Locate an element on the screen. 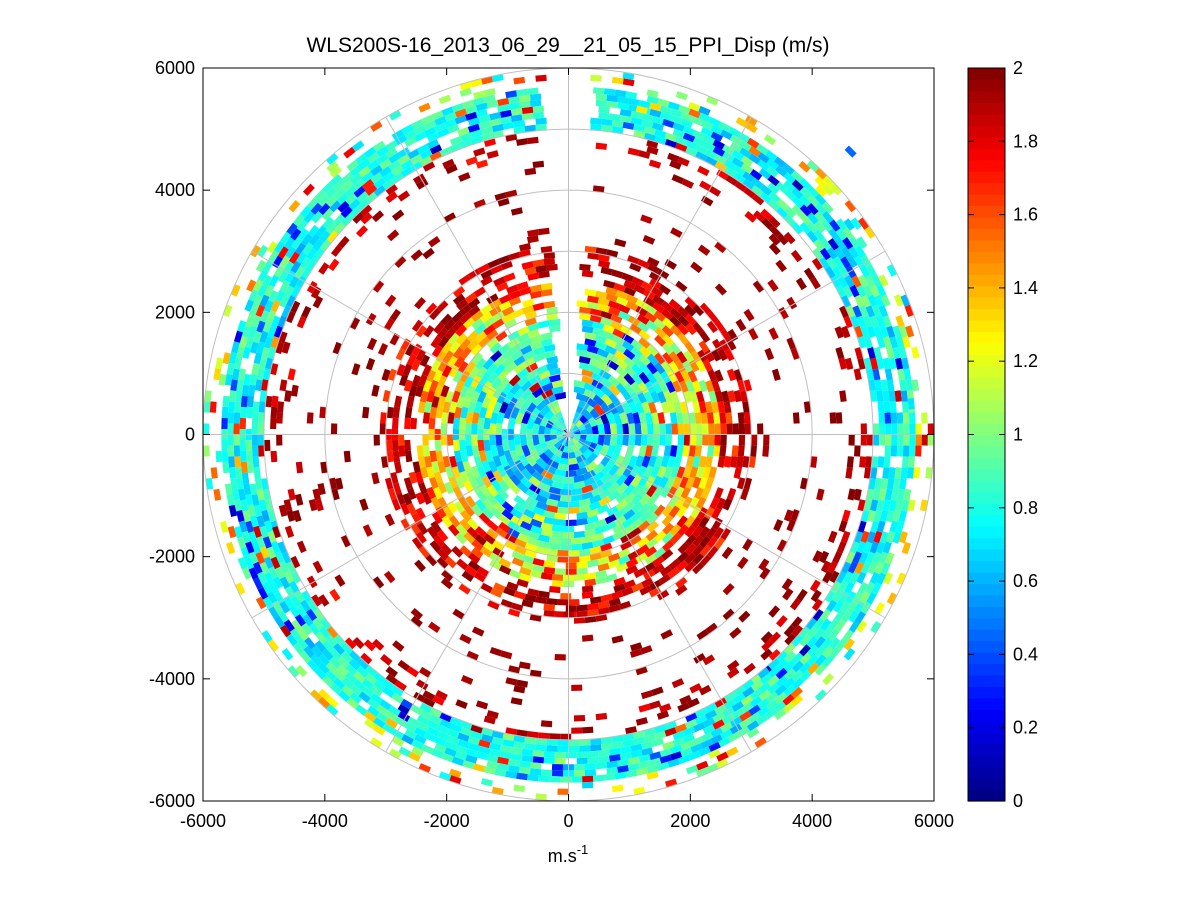  ppi-cell-1909 is located at coordinates (258, 385).